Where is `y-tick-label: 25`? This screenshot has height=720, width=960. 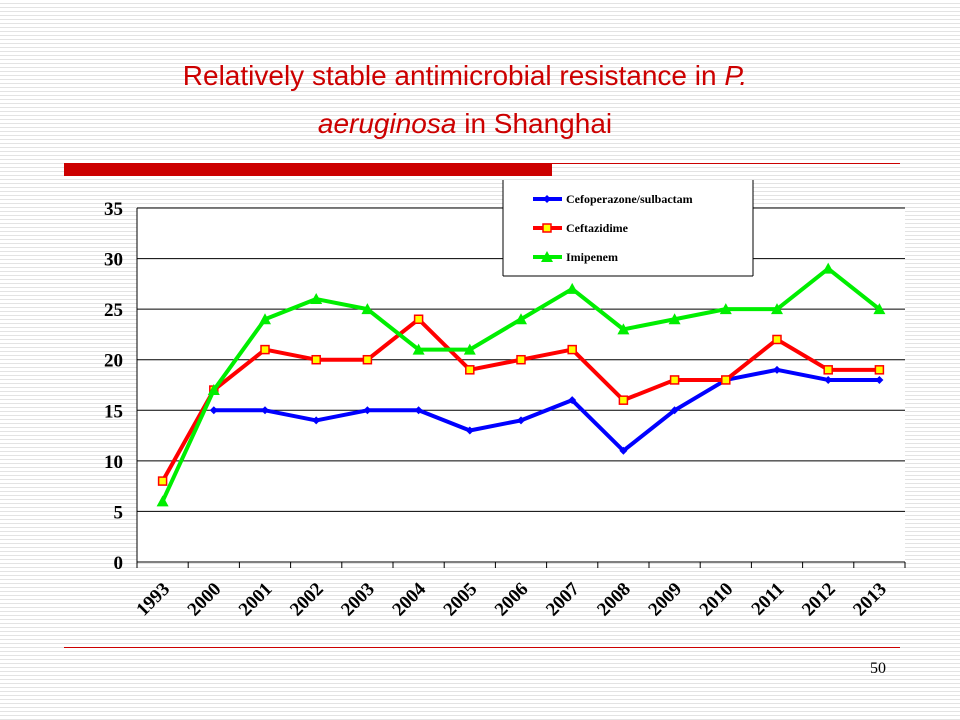
y-tick-label: 25 is located at coordinates (113, 310).